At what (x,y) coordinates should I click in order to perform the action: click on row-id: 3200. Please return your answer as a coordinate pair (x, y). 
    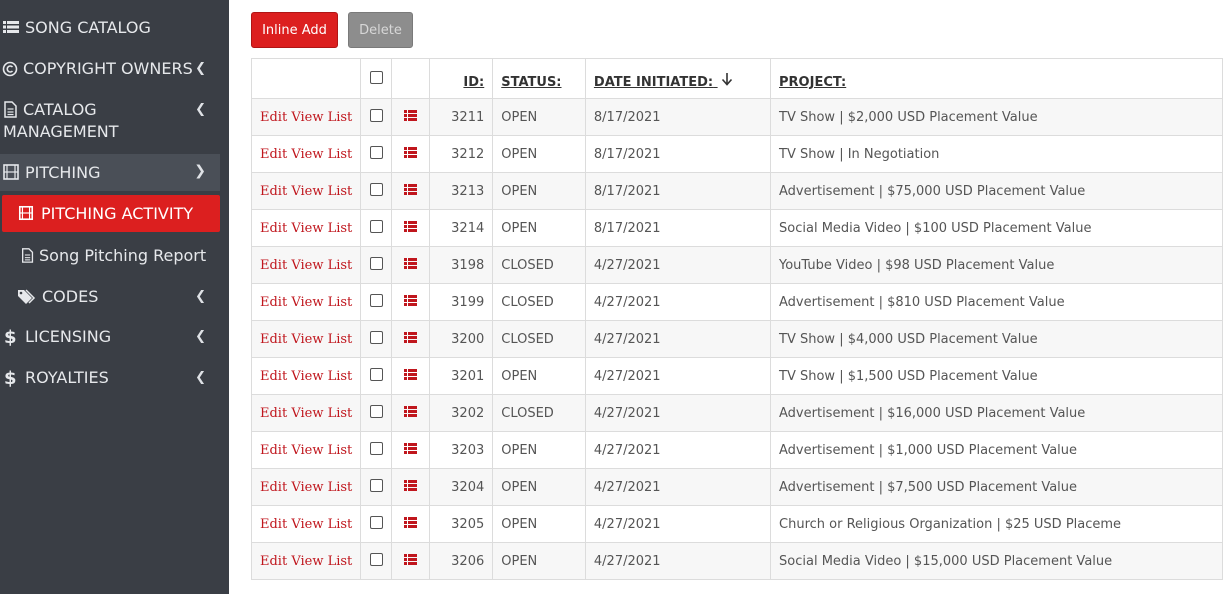
    Looking at the image, I should click on (461, 339).